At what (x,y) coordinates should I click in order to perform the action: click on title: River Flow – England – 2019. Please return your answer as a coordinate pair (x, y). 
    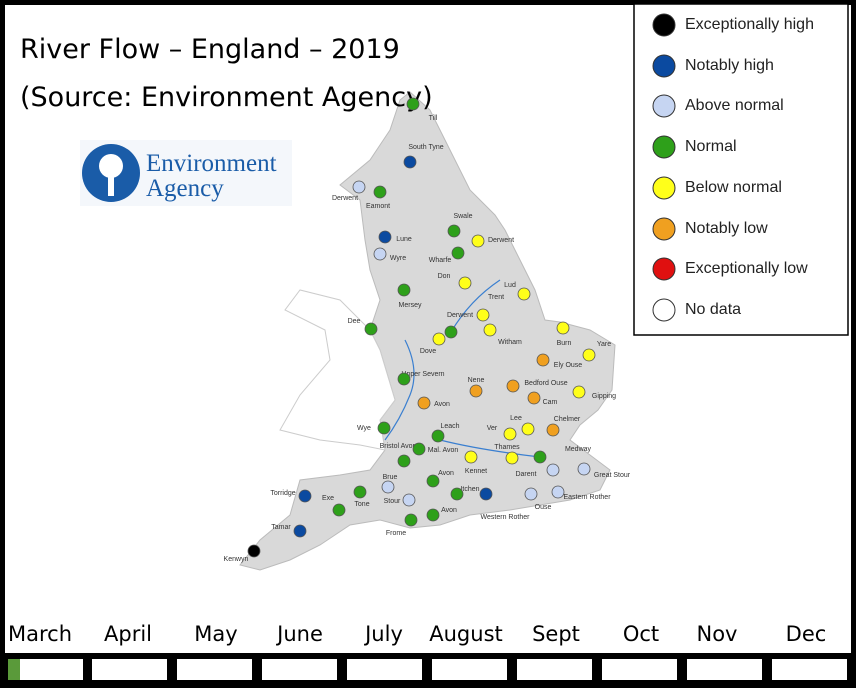
    Looking at the image, I should click on (210, 49).